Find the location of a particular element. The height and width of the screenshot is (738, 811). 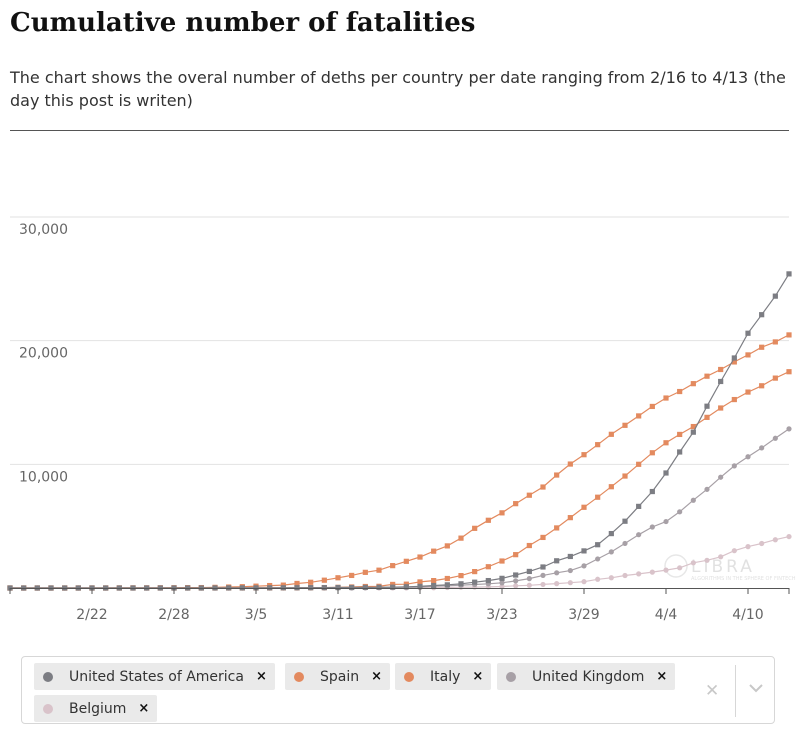

country-chip: Italy × is located at coordinates (443, 676).